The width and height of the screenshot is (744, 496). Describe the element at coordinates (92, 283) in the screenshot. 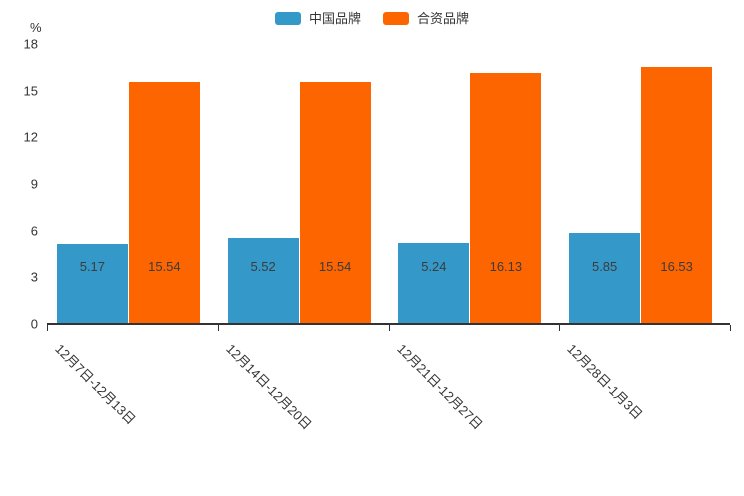

I see `bar-china-brand: 5.17` at that location.